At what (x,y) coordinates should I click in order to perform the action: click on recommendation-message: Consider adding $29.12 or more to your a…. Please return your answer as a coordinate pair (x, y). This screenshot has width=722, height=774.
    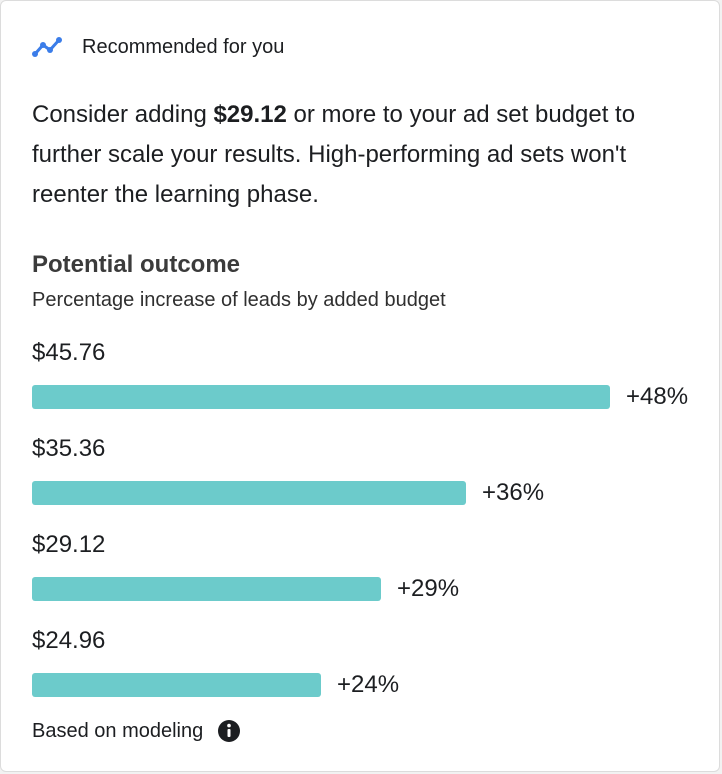
    Looking at the image, I should click on (367, 155).